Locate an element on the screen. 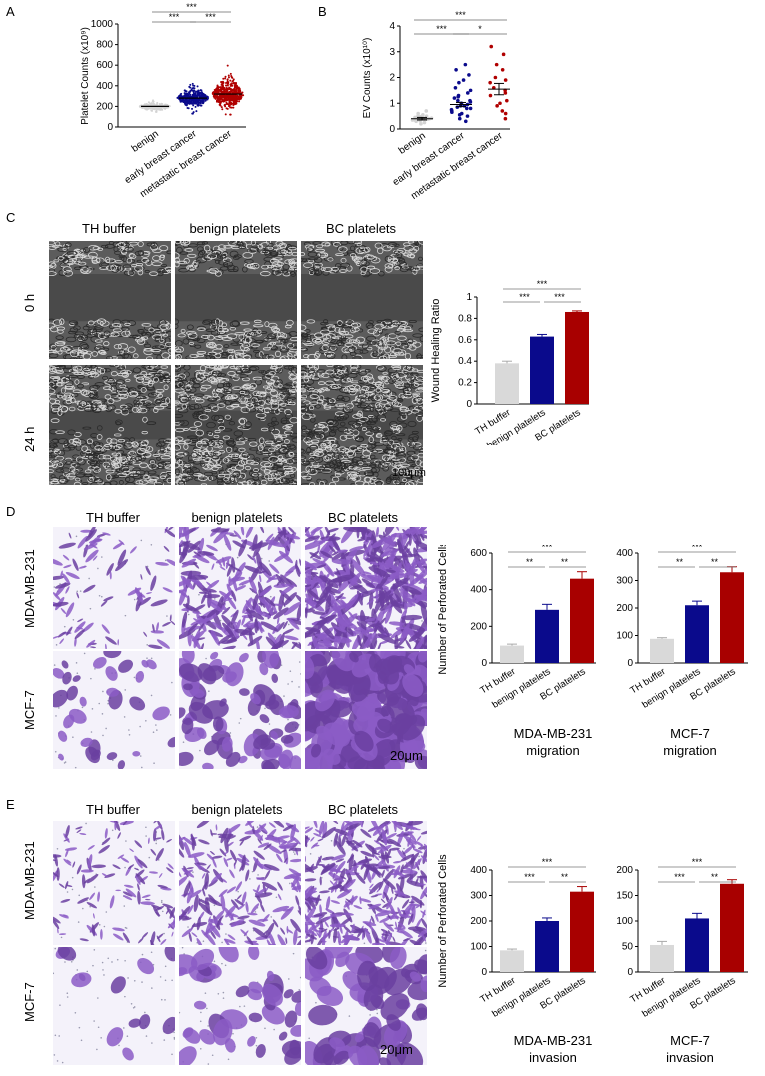  significance-label: * is located at coordinates (480, 29).